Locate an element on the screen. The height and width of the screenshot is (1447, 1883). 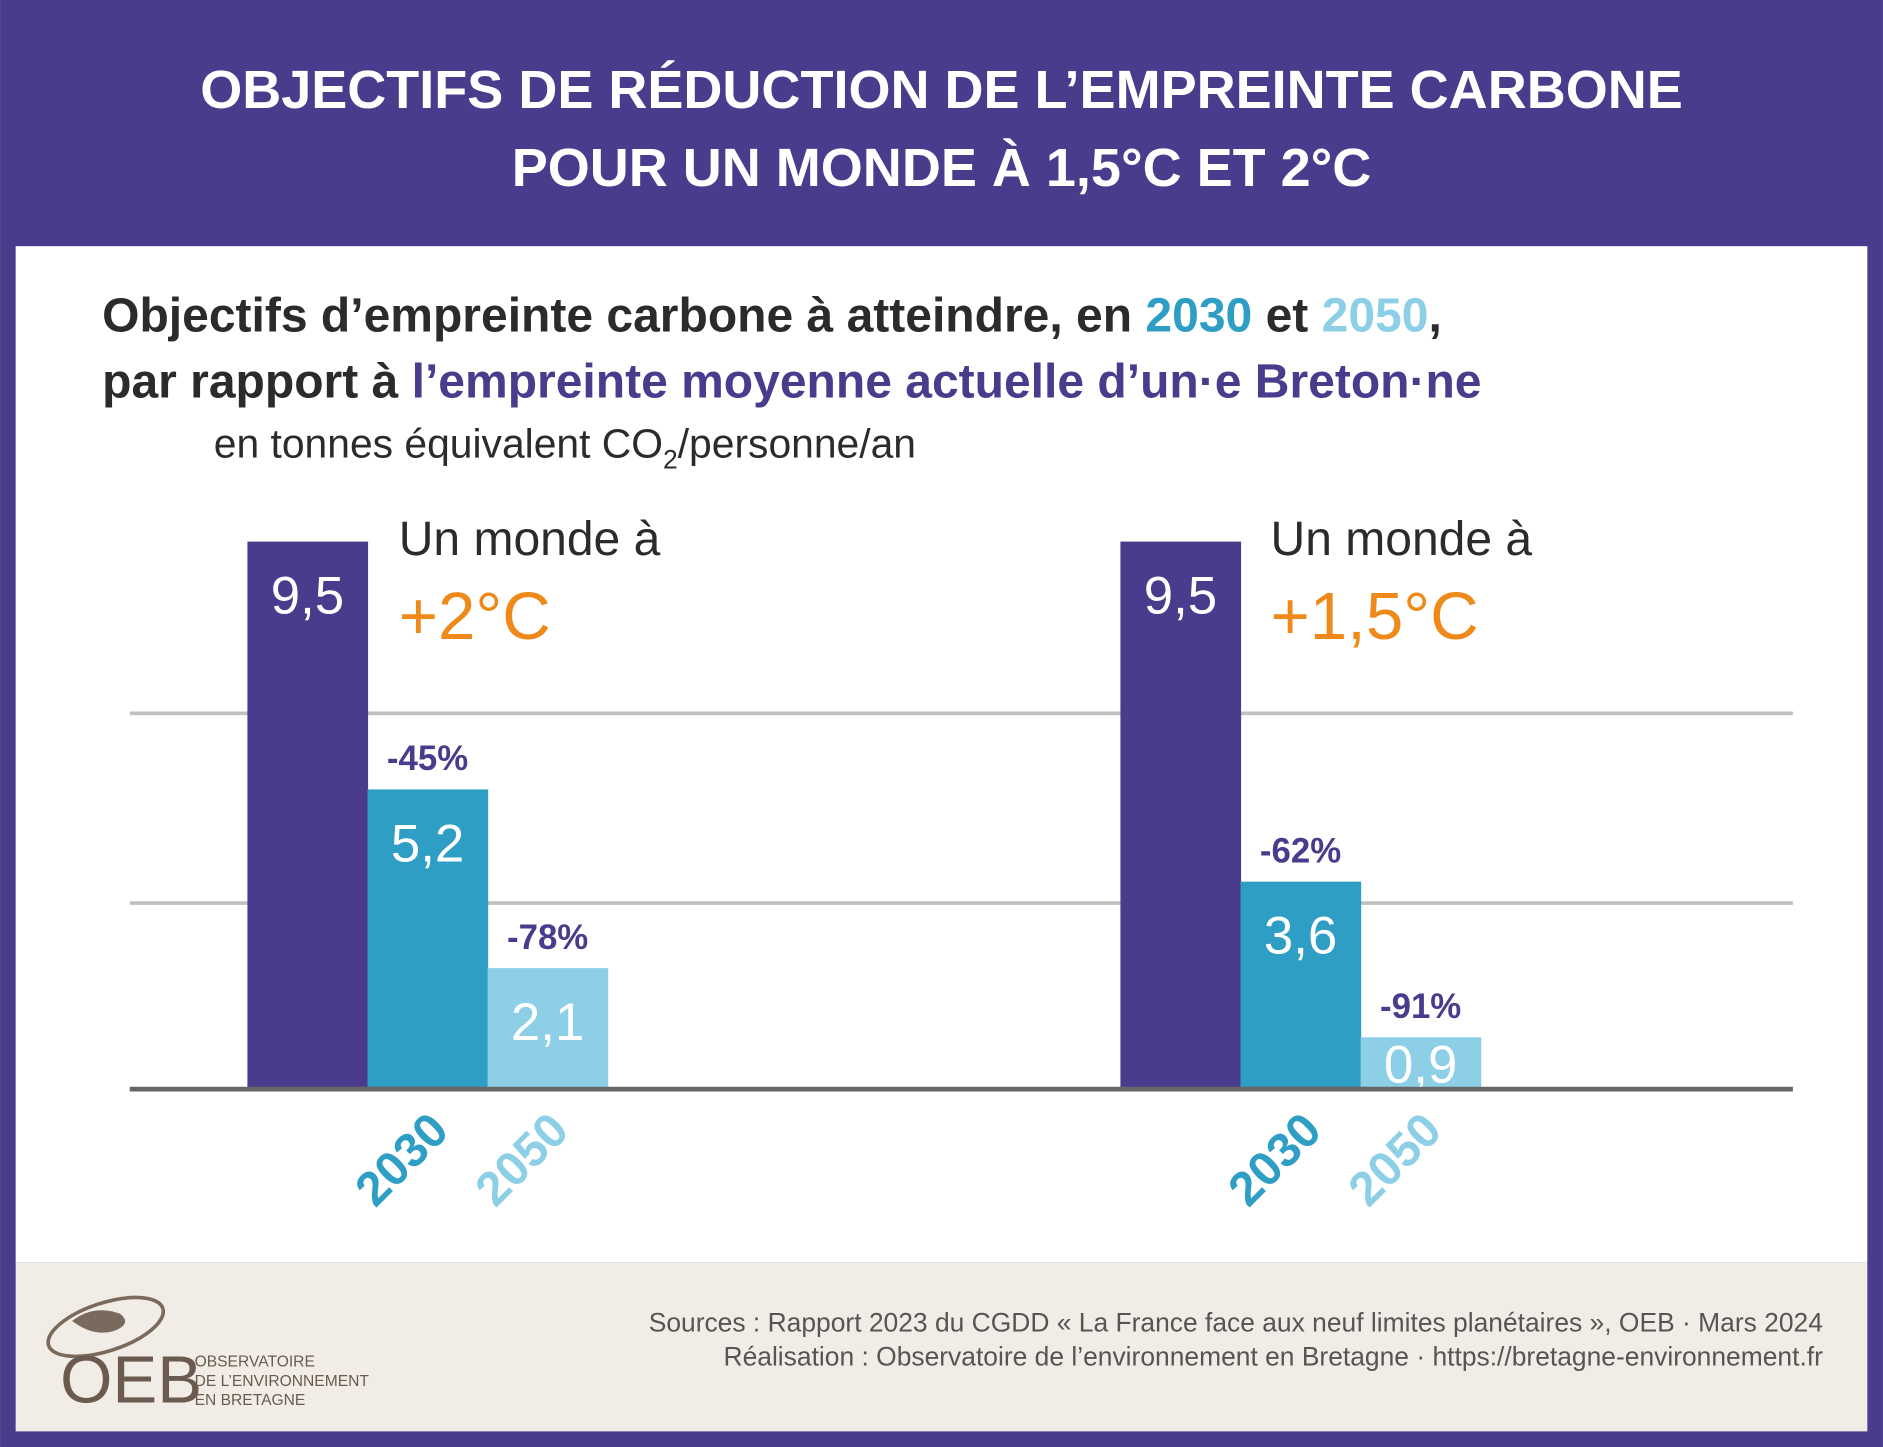
subtitle-part: et is located at coordinates (1286, 315).